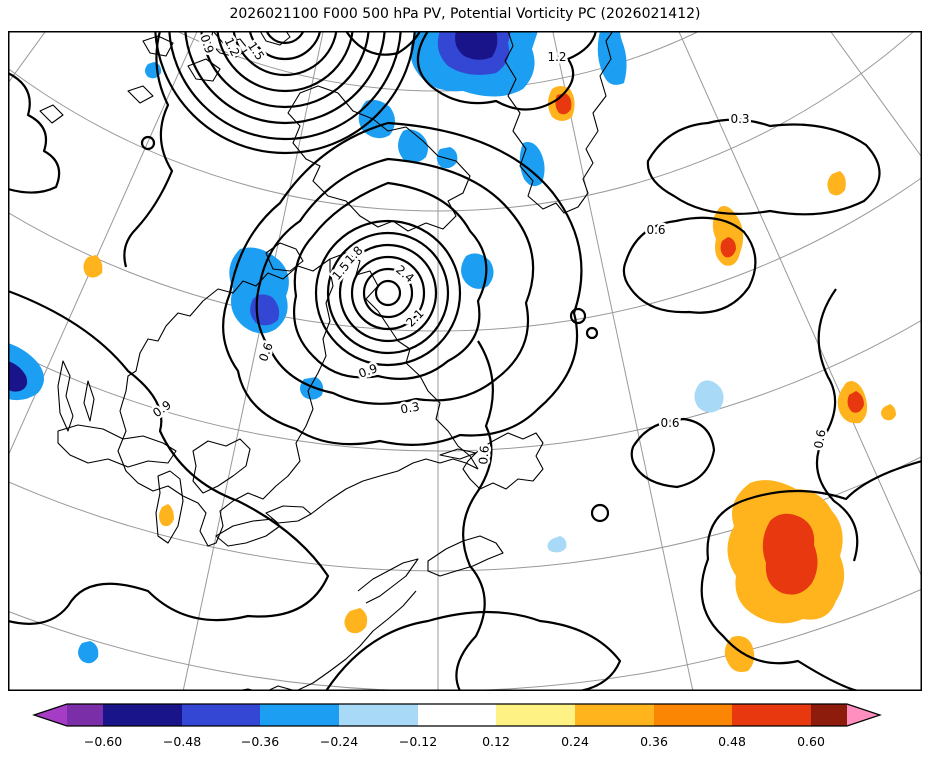 This screenshot has width=930, height=762. I want to click on colorbar-tick-label: 0.48, so click(732, 741).